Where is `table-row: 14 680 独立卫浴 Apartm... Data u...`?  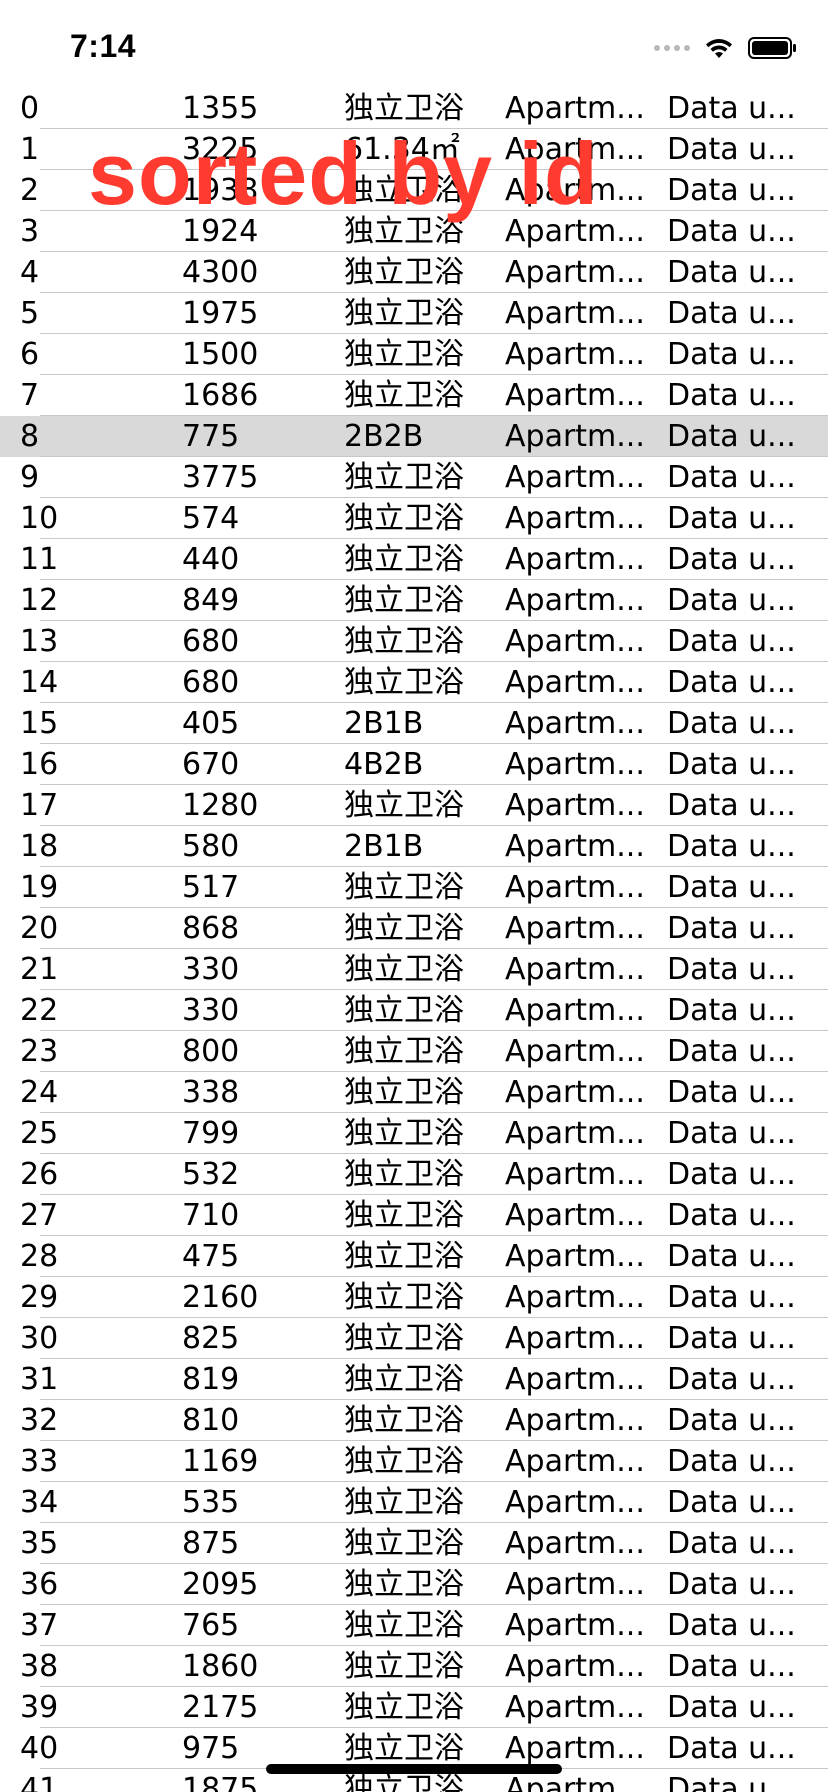 table-row: 14 680 独立卫浴 Apartm... Data u... is located at coordinates (414, 682).